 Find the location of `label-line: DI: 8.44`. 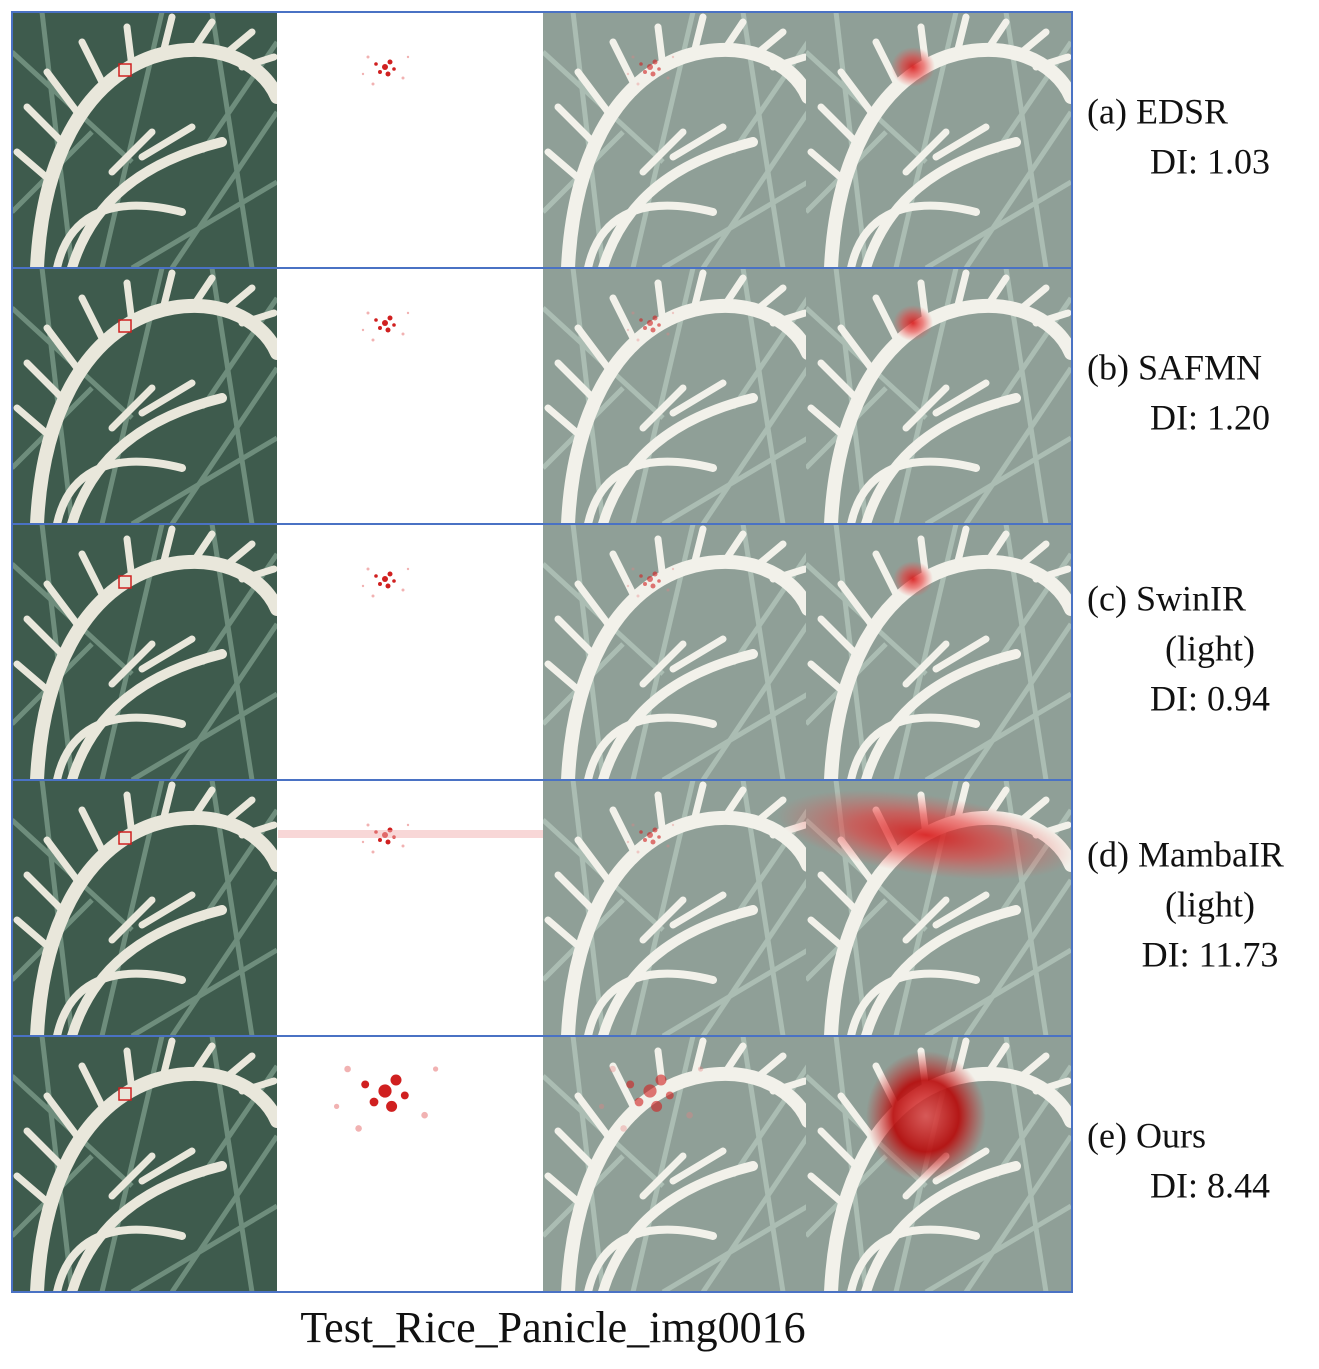

label-line: DI: 8.44 is located at coordinates (1210, 1185).